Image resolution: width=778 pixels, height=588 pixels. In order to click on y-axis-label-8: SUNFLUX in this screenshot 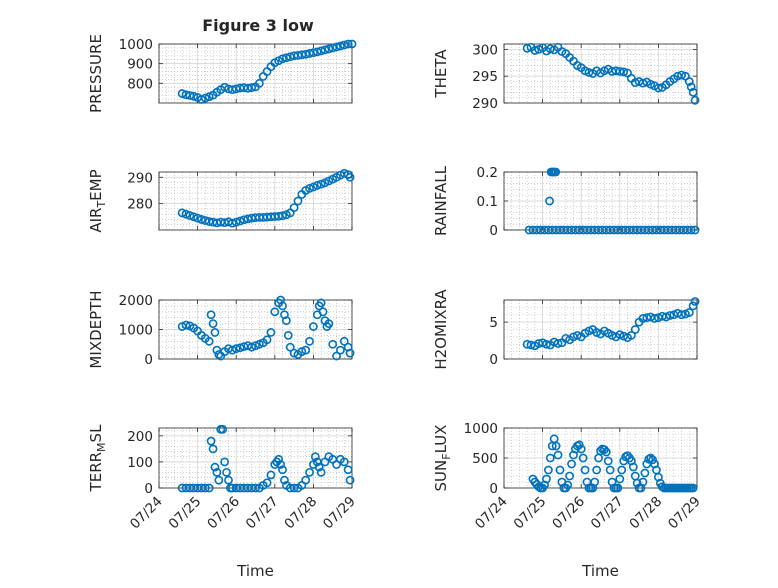, I will do `click(442, 458)`.